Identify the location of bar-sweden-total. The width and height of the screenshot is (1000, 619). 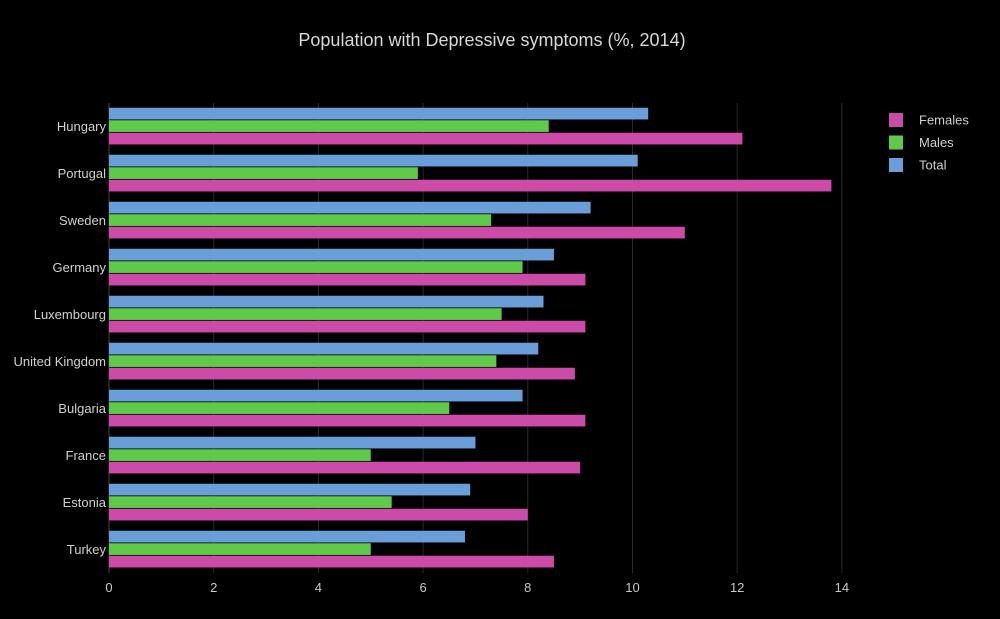
(350, 207).